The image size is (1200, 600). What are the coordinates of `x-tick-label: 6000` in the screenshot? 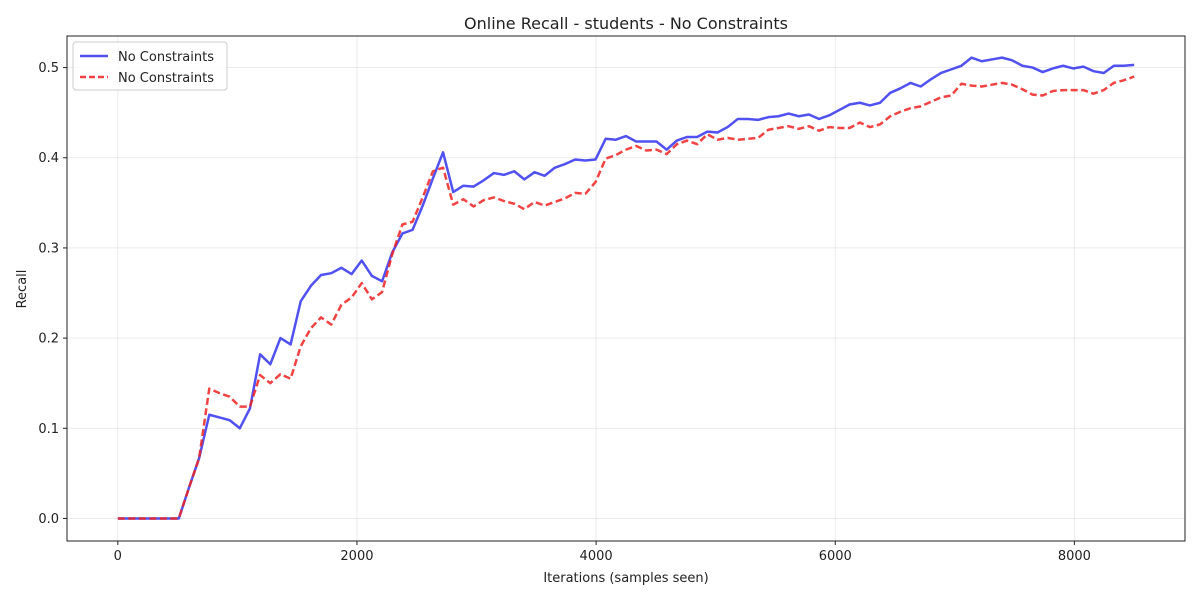 It's located at (835, 556).